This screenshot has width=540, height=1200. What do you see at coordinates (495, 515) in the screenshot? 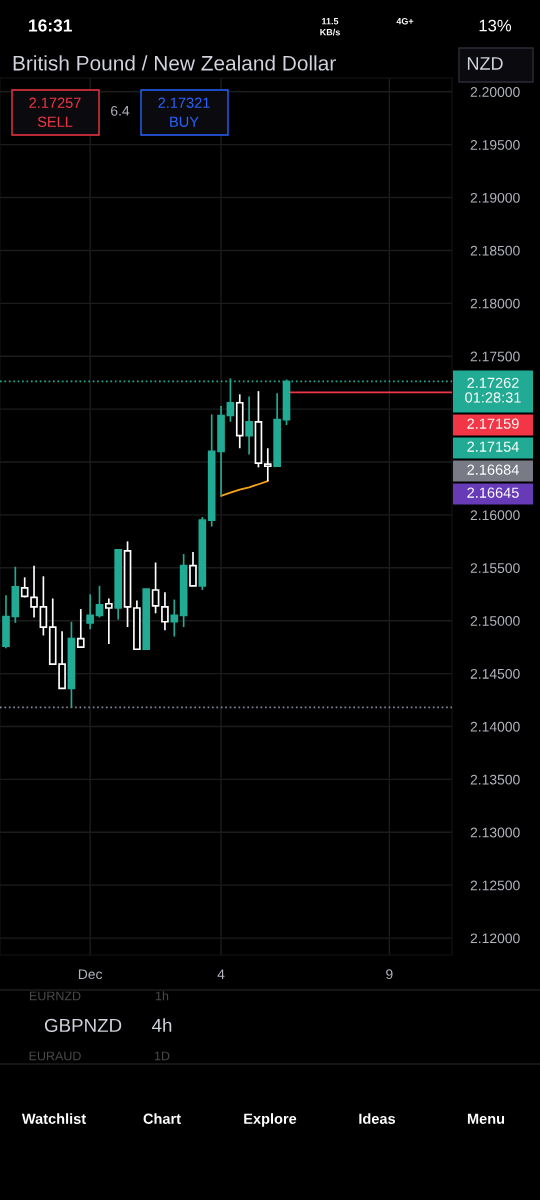
I see `y-tick-label: 2.16000` at bounding box center [495, 515].